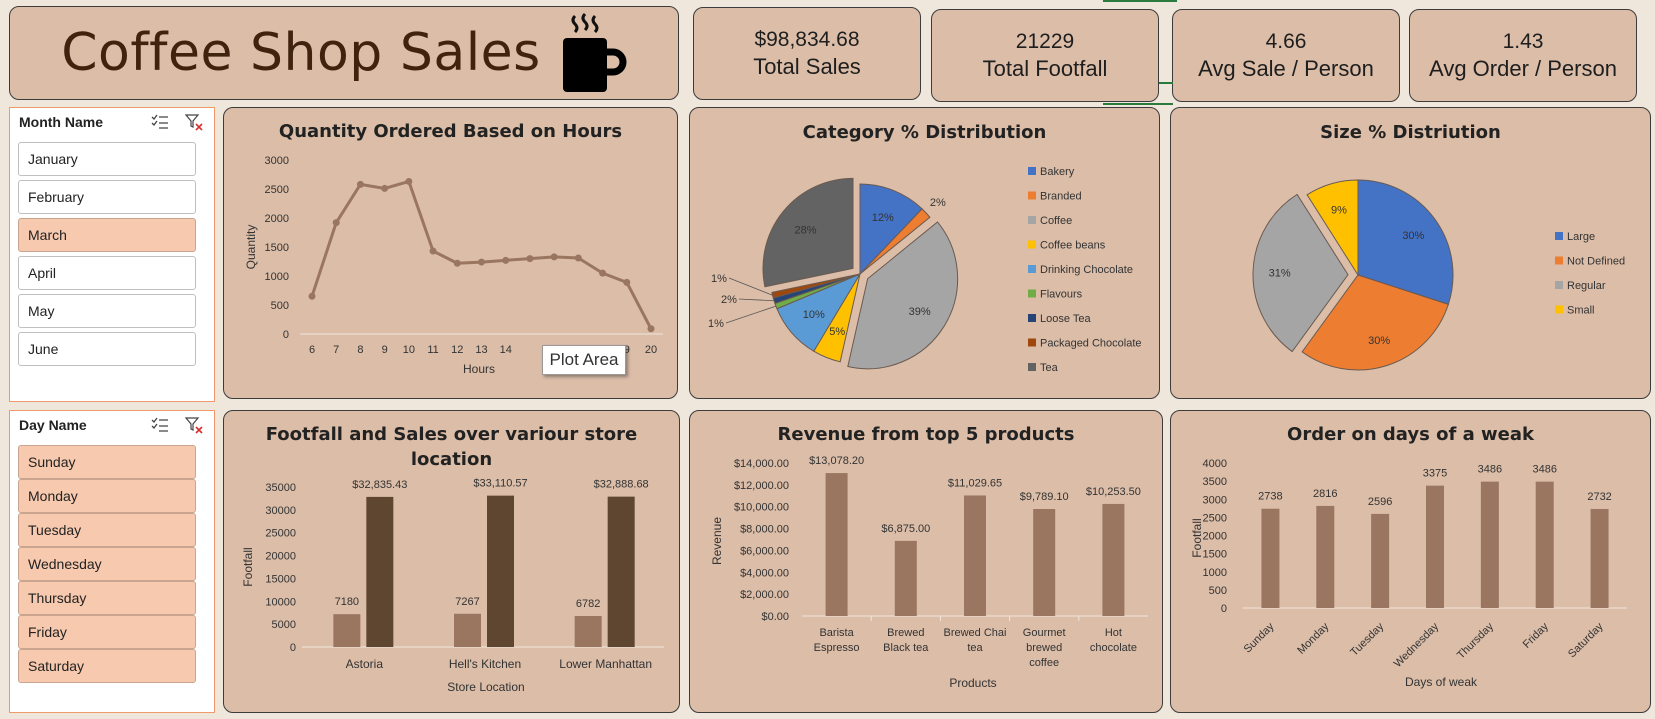 This screenshot has height=719, width=1655. I want to click on slicer-item-saturday: Saturday, so click(107, 666).